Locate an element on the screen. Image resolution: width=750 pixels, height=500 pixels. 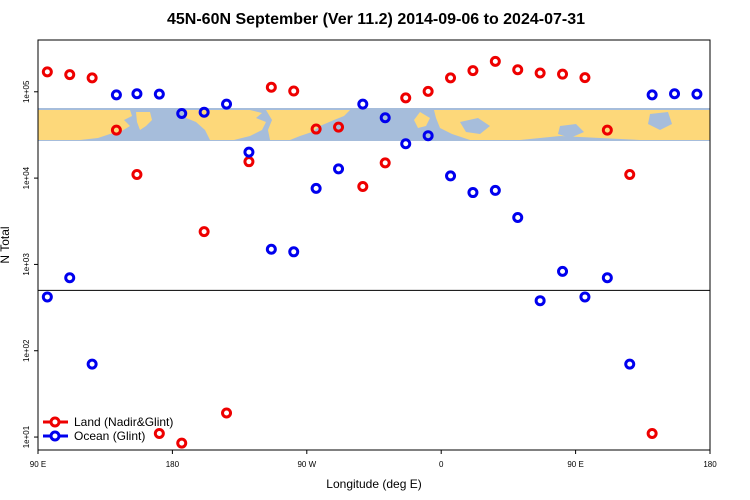
land-british-isles is located at coordinates (422, 120).